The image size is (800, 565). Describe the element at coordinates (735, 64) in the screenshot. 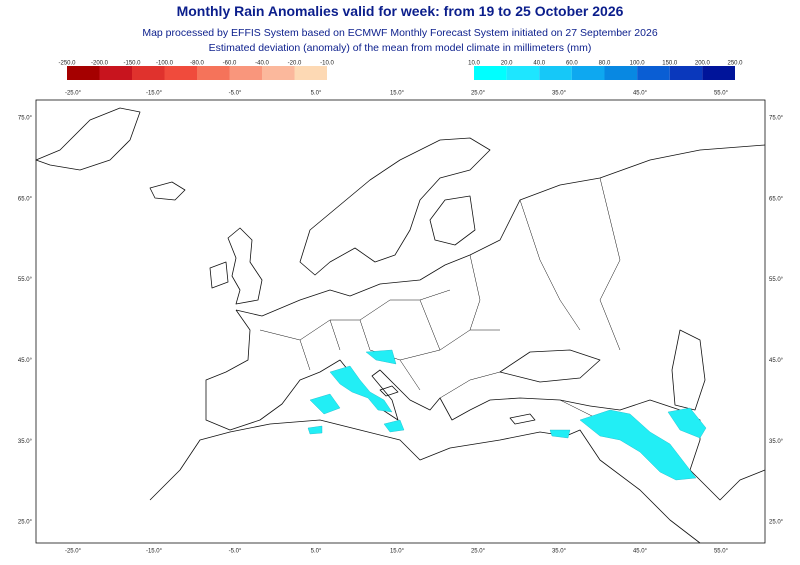

I see `legend-label: 250.0` at that location.